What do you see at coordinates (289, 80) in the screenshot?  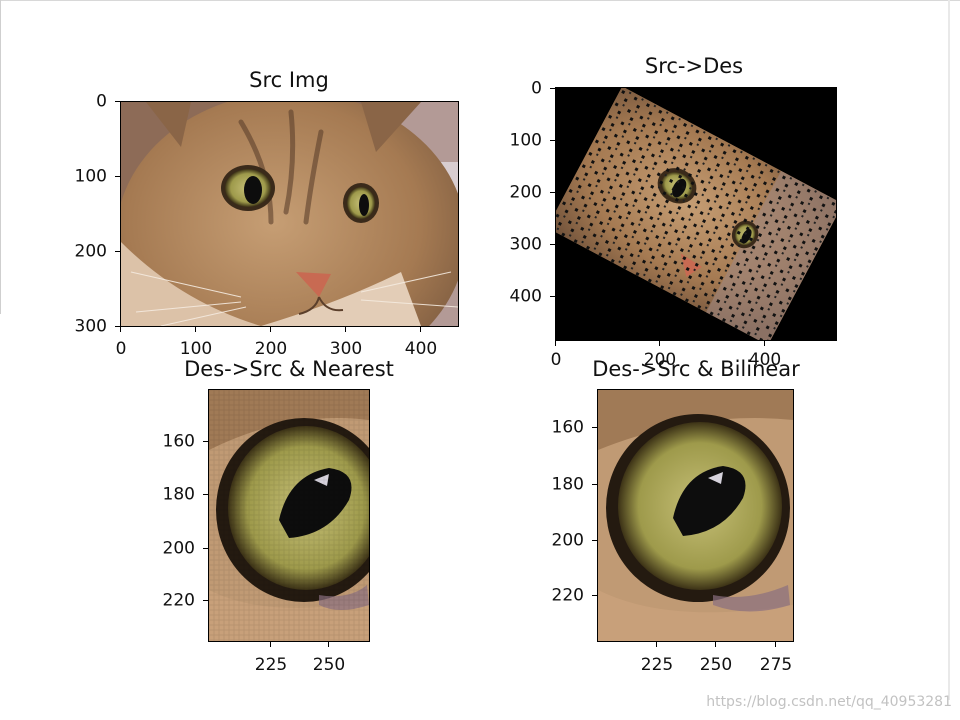 I see `plot-title: Src Img` at bounding box center [289, 80].